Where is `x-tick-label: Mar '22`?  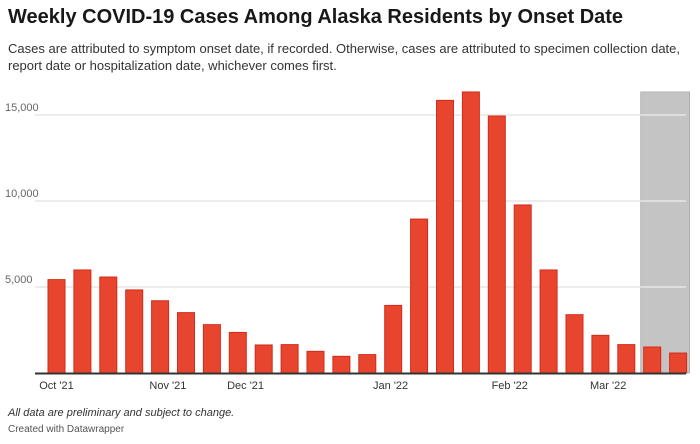
x-tick-label: Mar '22 is located at coordinates (608, 386).